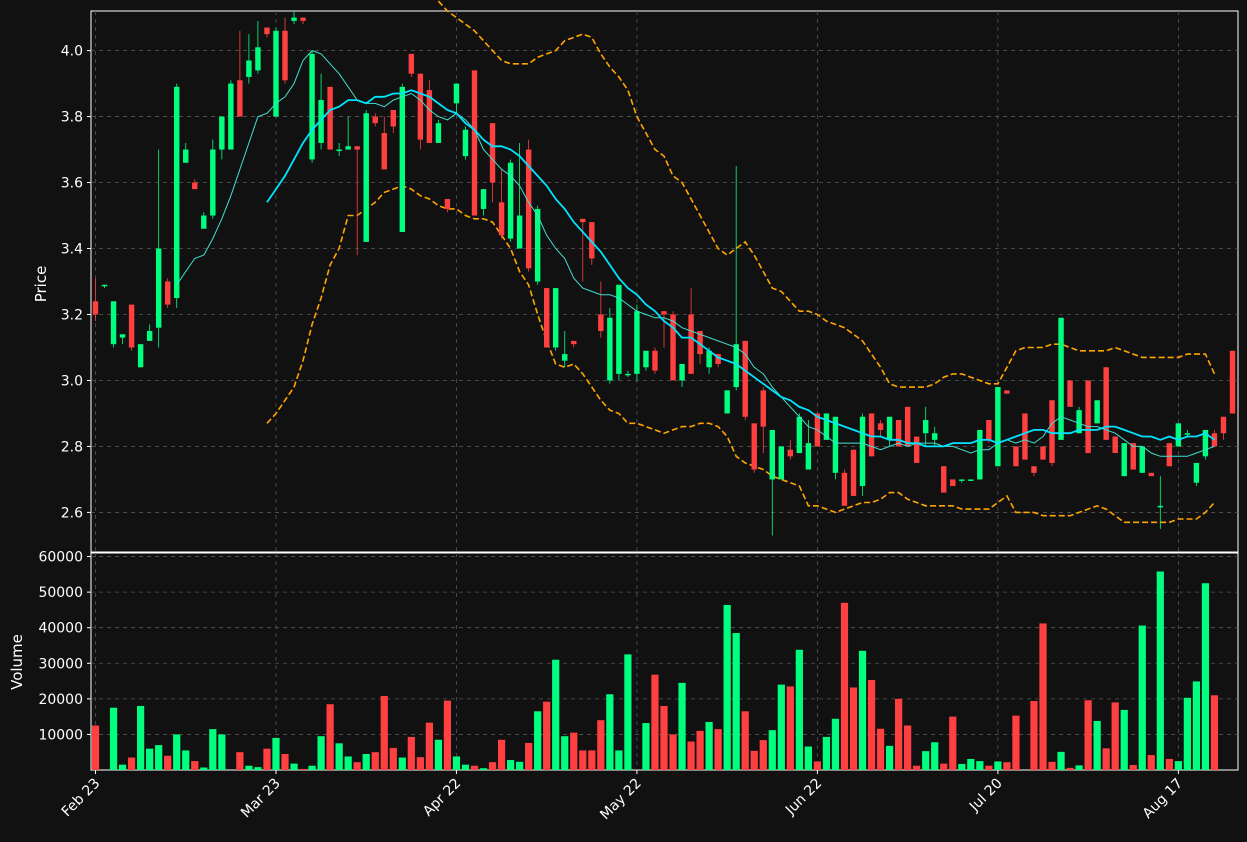 The width and height of the screenshot is (1247, 842). What do you see at coordinates (72, 118) in the screenshot?
I see `price-tick-label: 3.8` at bounding box center [72, 118].